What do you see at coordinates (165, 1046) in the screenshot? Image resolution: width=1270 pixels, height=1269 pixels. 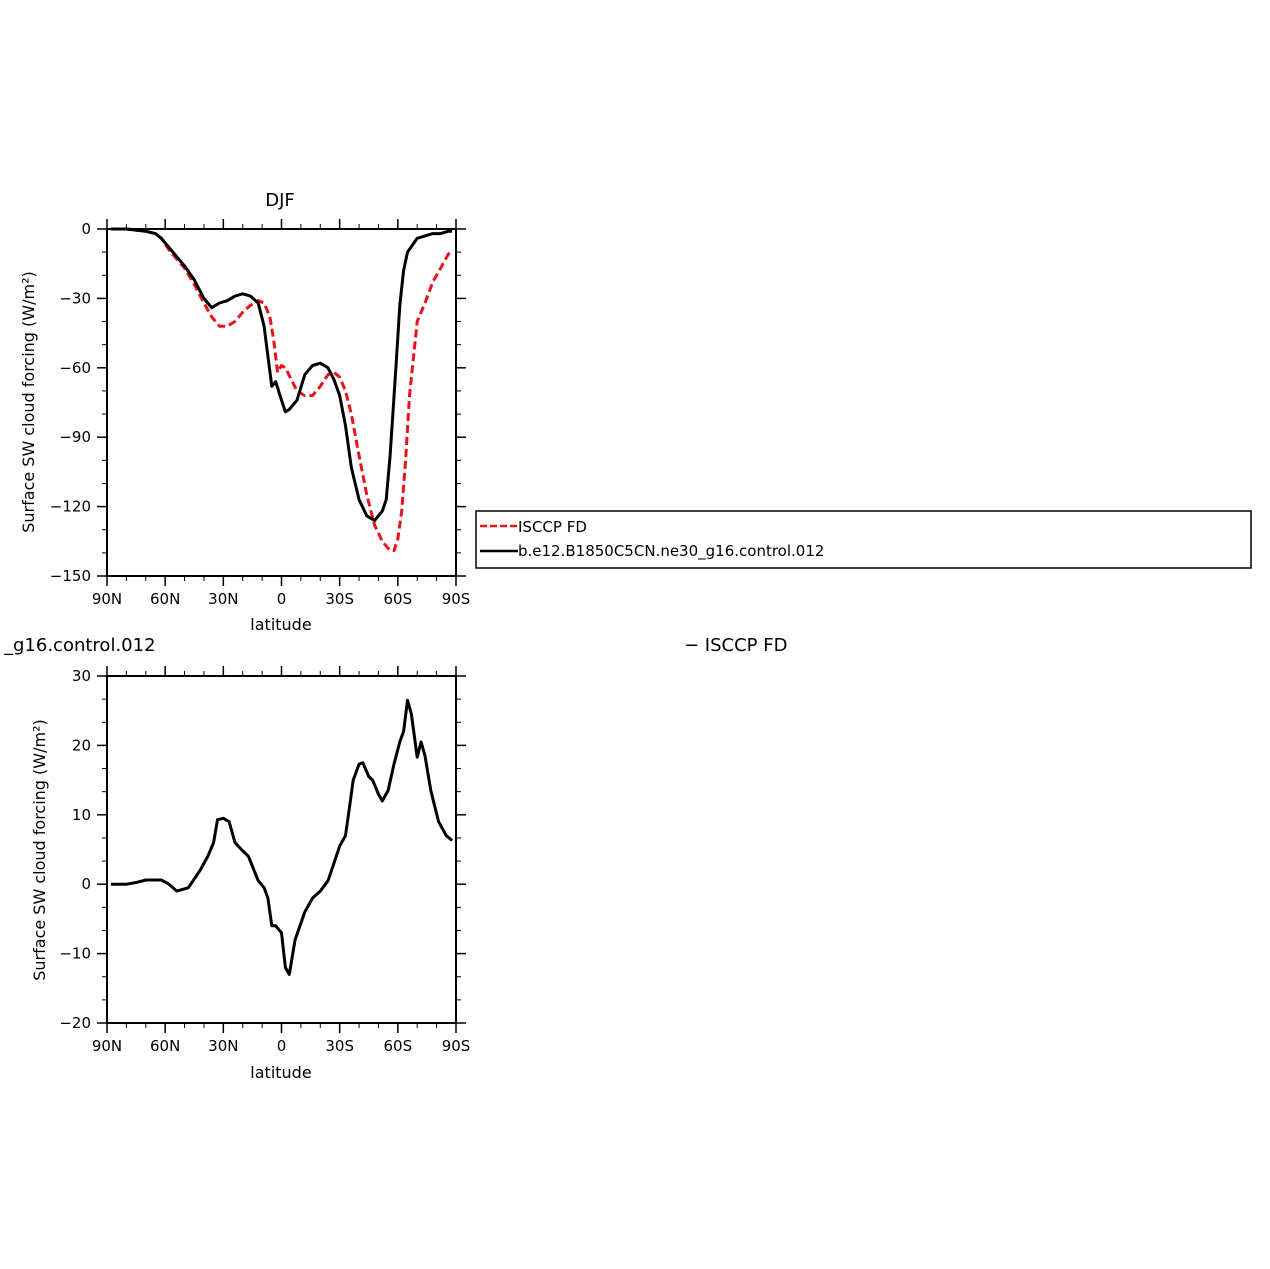 I see `bottom-x-tick-label: 60N` at bounding box center [165, 1046].